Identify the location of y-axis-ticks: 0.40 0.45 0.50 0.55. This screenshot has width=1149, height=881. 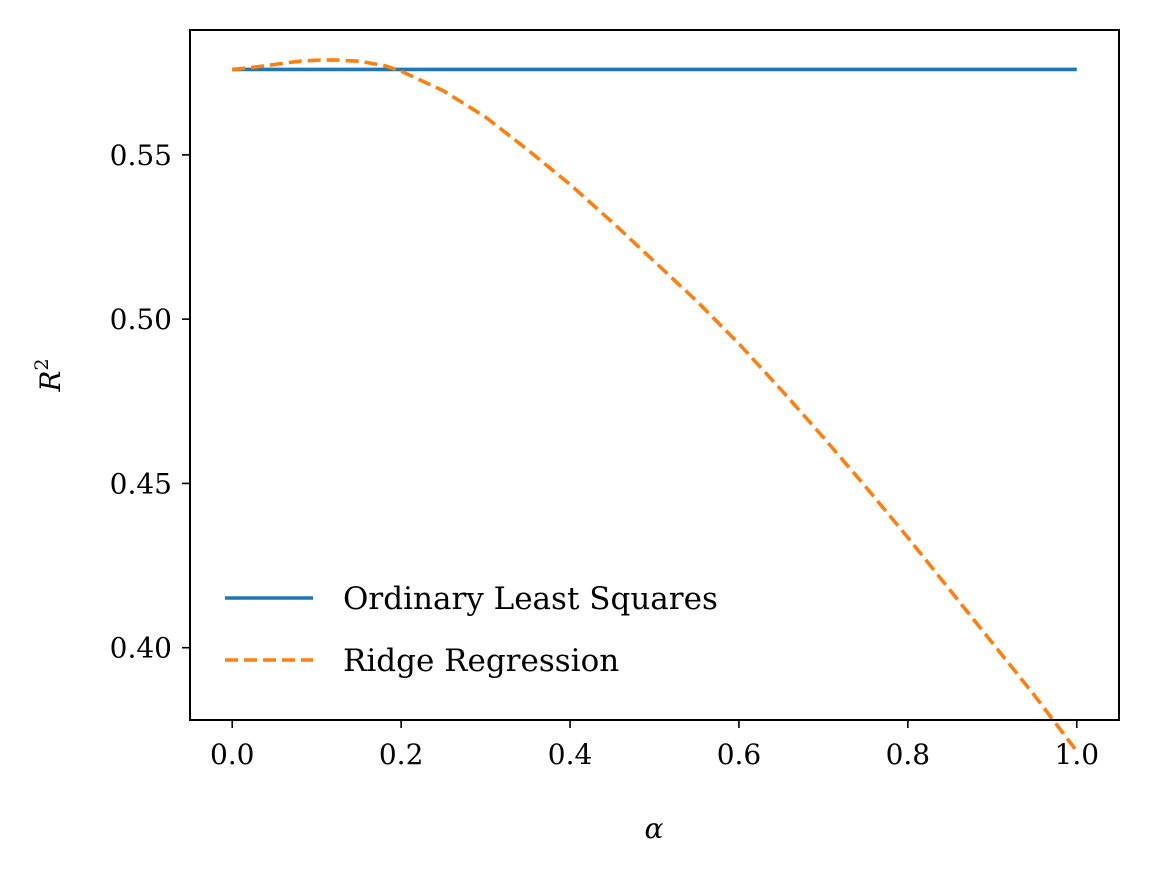
(150, 402).